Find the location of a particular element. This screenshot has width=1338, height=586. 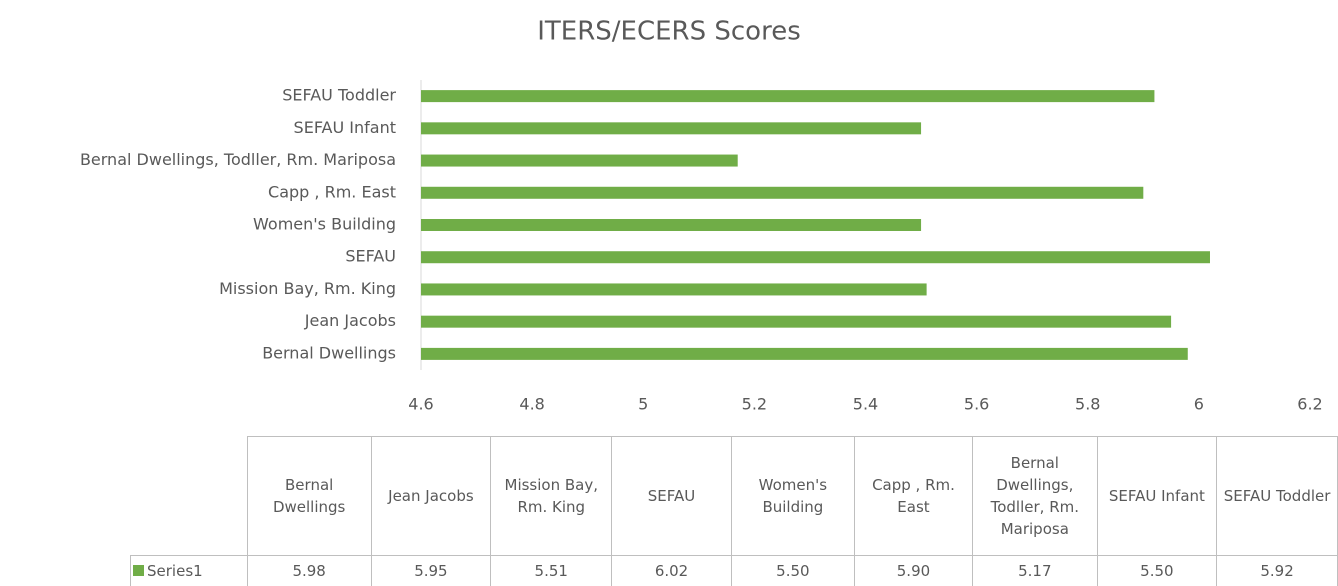

x-tick-label: 5.2 is located at coordinates (754, 404).